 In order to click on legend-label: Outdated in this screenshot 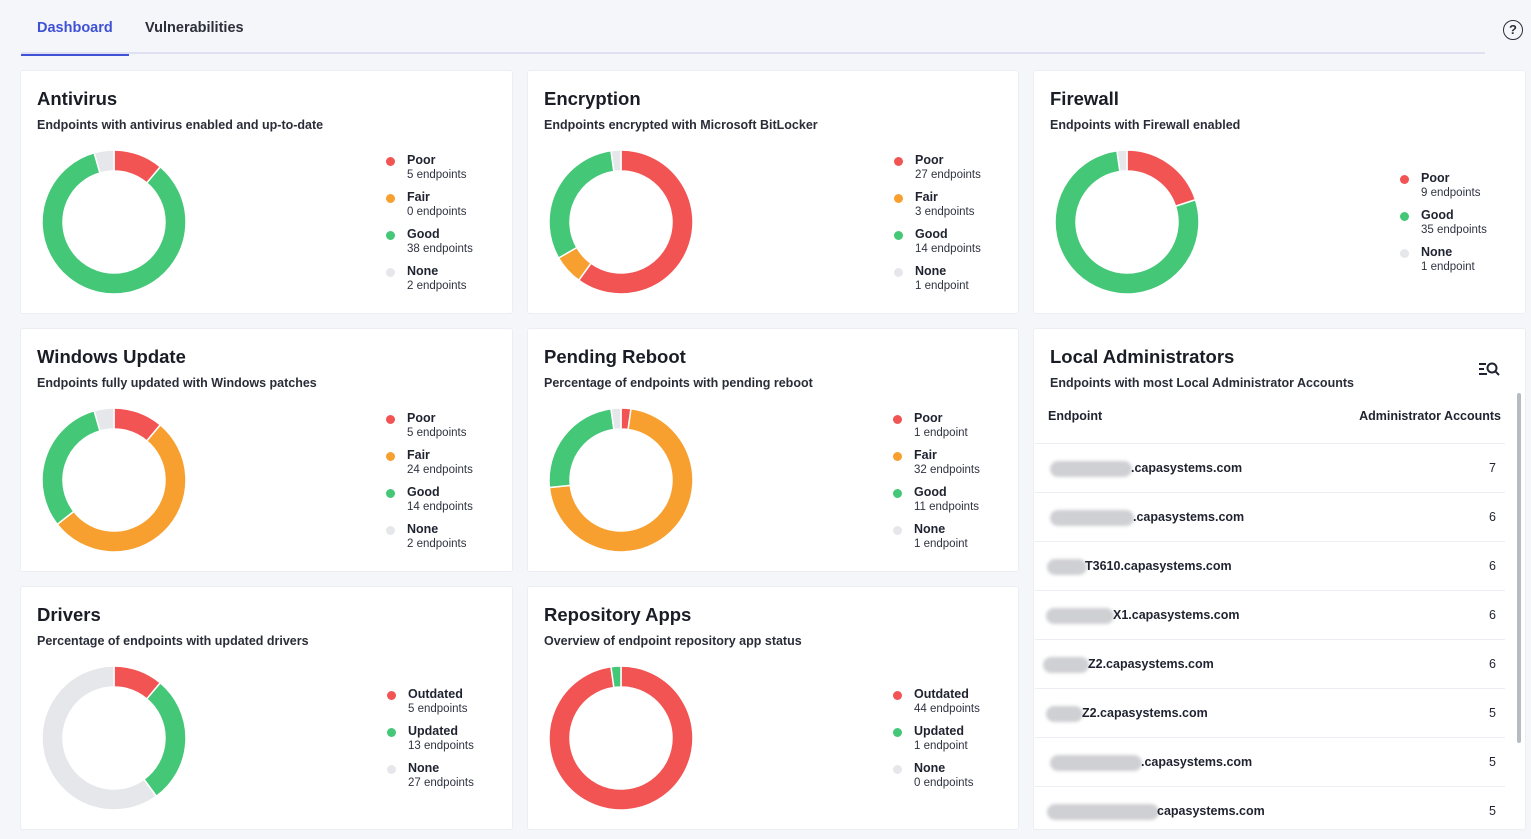, I will do `click(941, 694)`.